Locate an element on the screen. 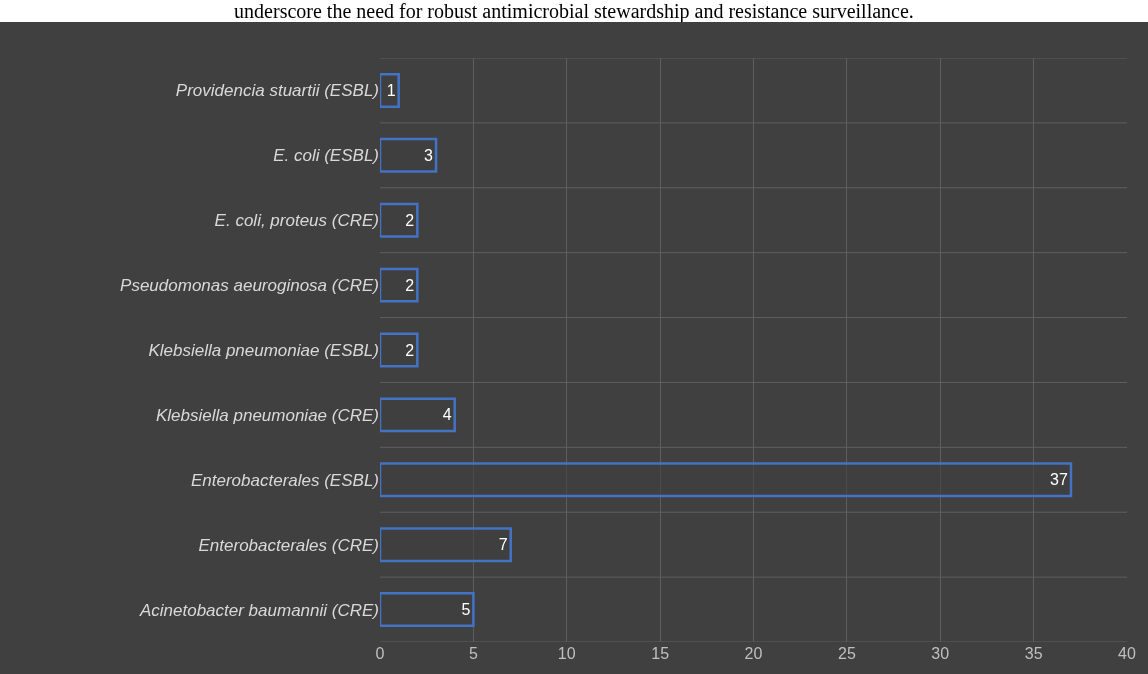  data-label: 37 is located at coordinates (1059, 480).